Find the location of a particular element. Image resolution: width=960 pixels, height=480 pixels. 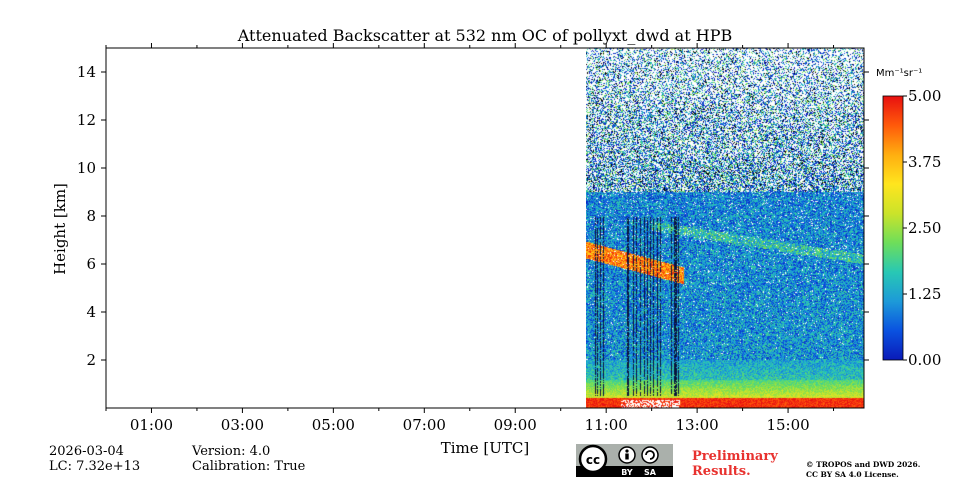

preliminary-line1: Preliminary is located at coordinates (735, 456).